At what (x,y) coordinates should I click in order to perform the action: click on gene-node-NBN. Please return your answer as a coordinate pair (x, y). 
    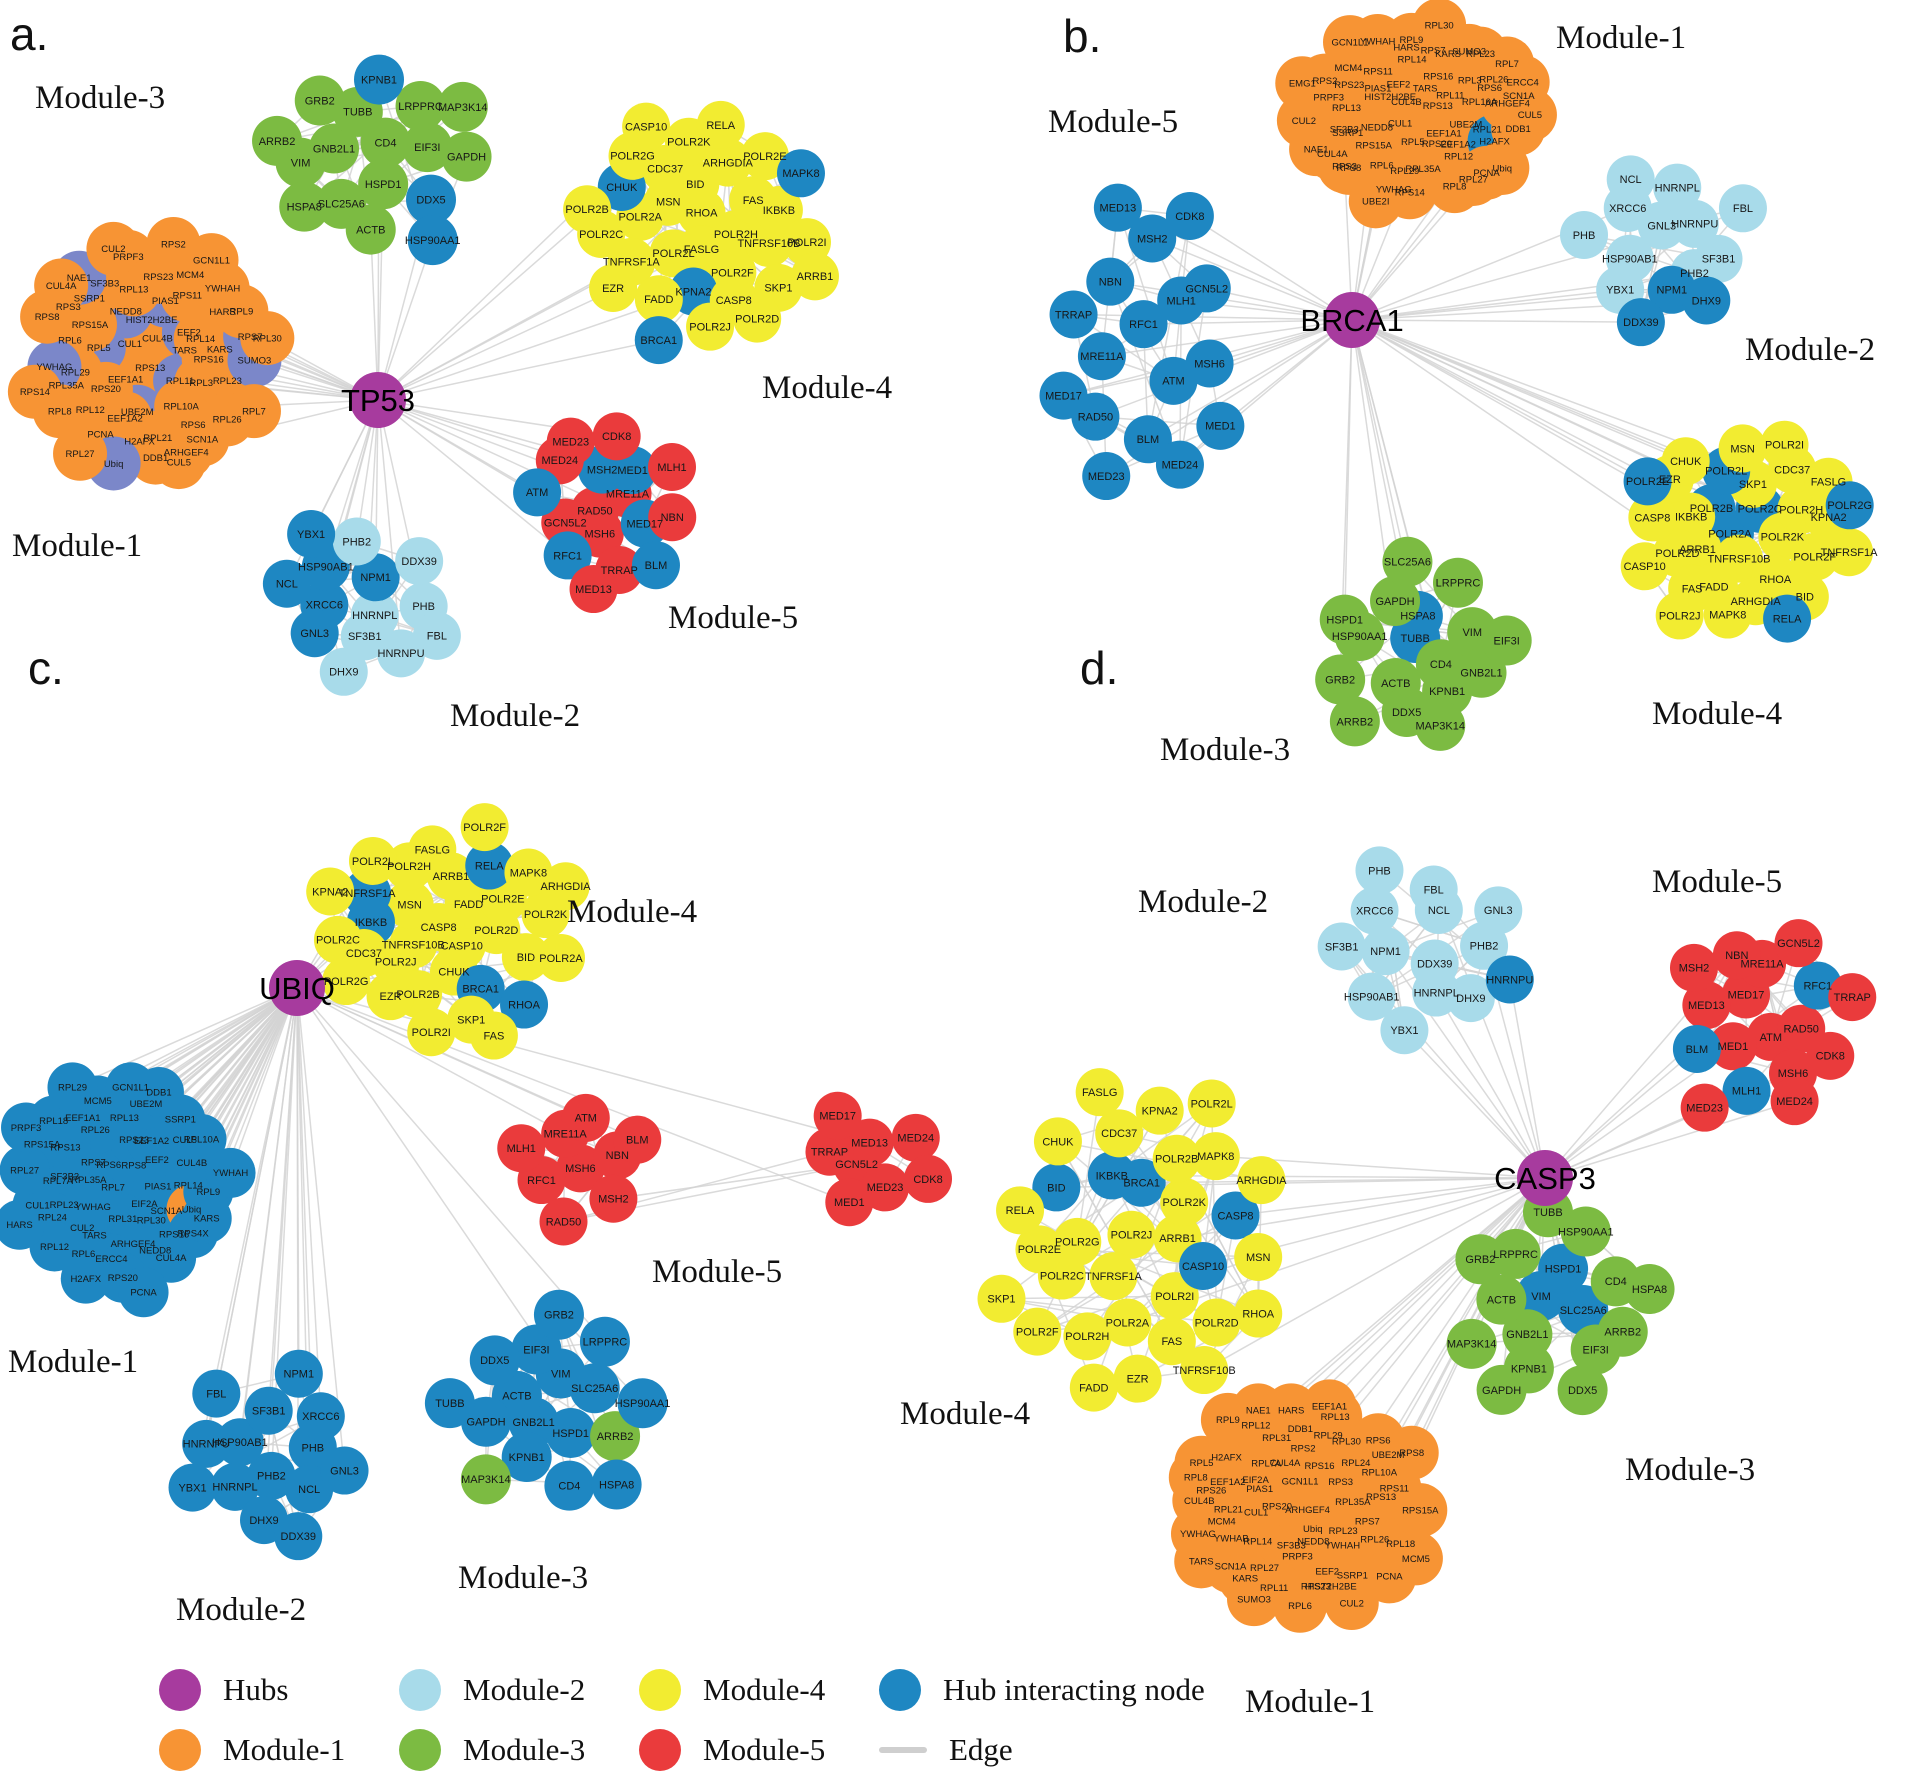
    Looking at the image, I should click on (1736, 955).